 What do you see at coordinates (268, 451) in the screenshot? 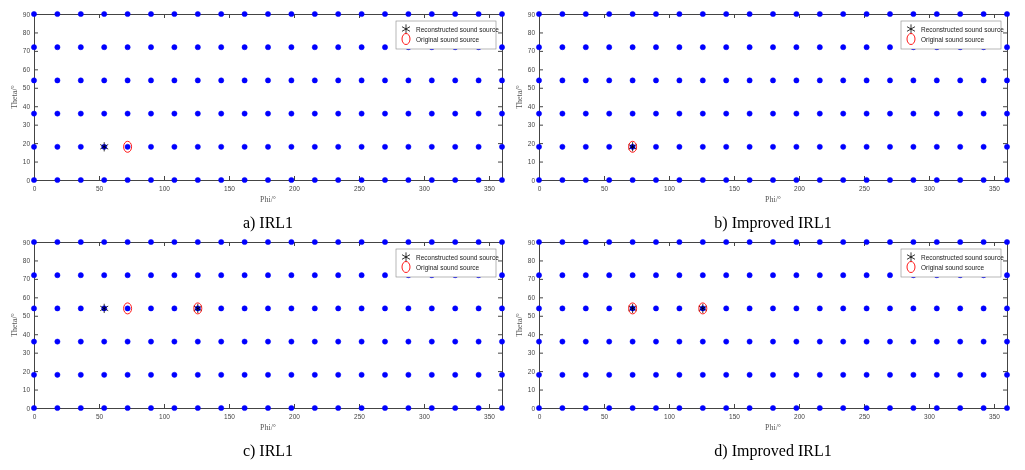
I see `text: c) IRL1` at bounding box center [268, 451].